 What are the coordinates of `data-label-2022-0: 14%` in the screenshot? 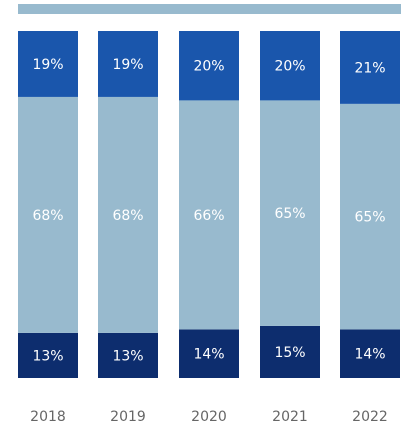 It's located at (369, 355).